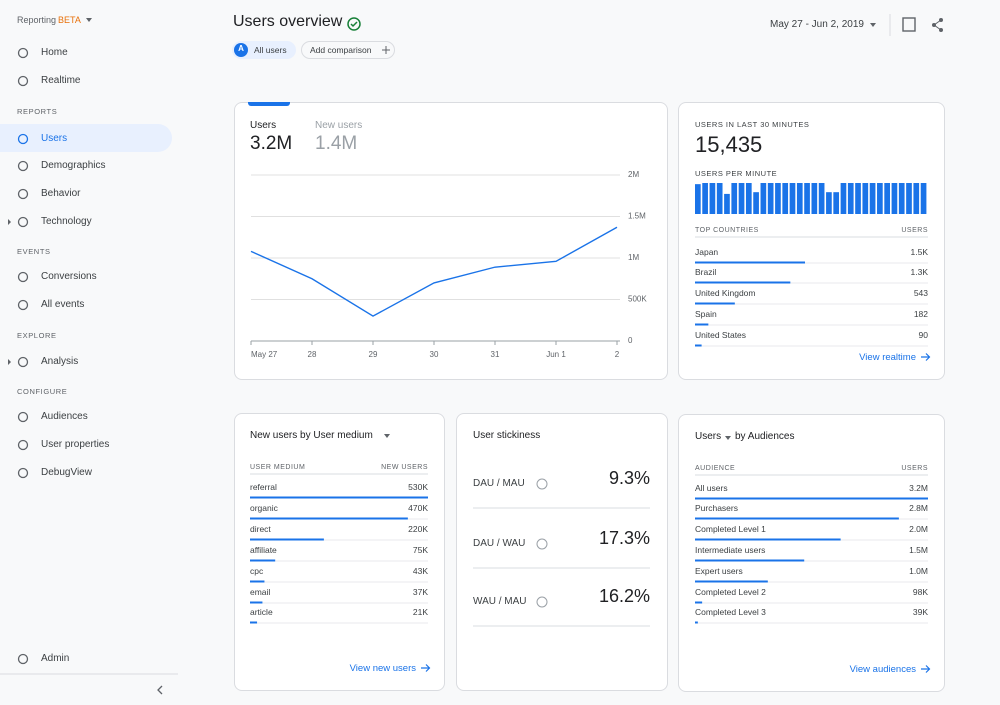 Image resolution: width=1000 pixels, height=705 pixels. I want to click on nav-item: Technology, so click(66, 221).